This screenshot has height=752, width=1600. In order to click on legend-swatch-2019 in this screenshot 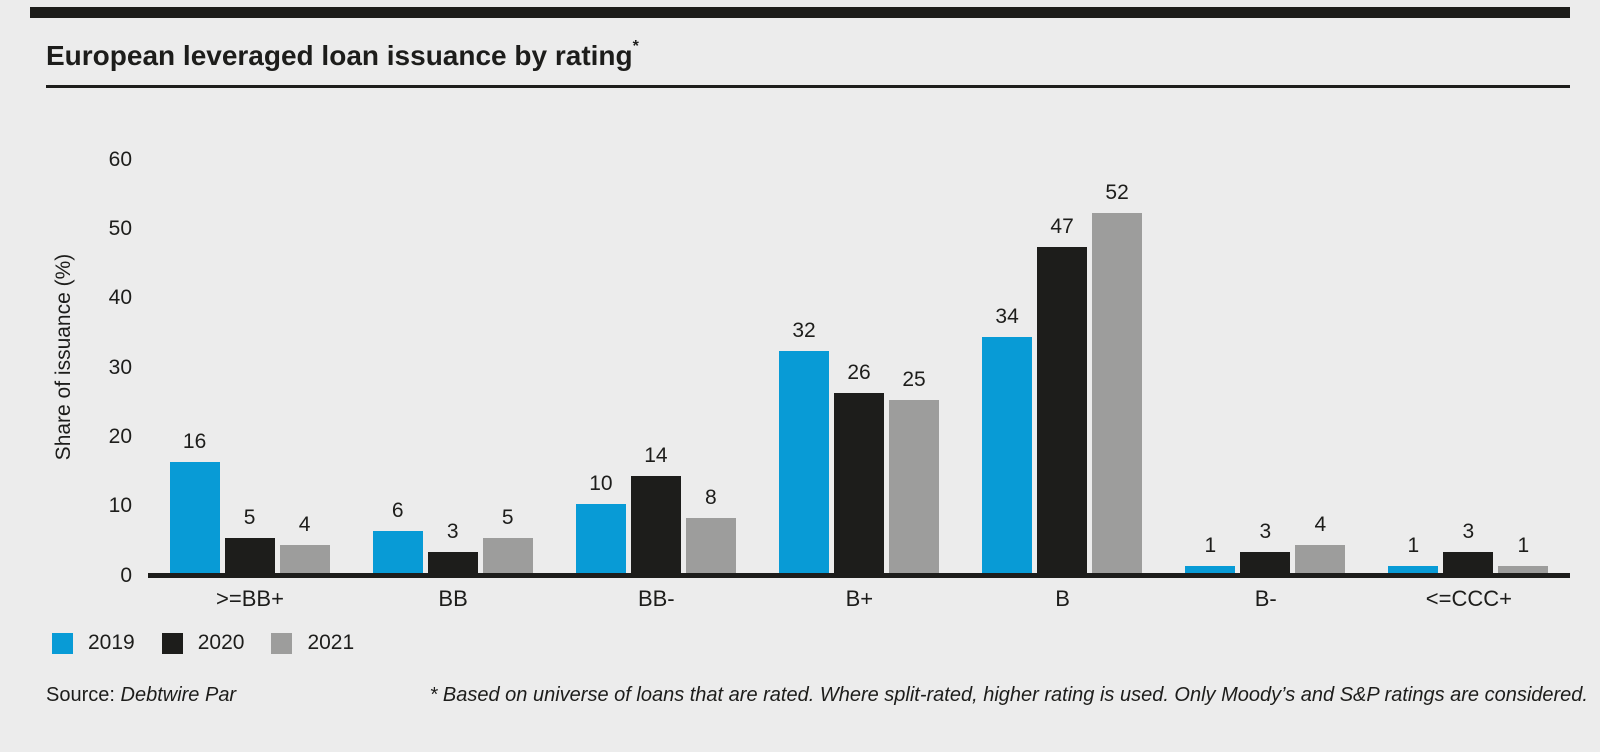, I will do `click(62, 643)`.